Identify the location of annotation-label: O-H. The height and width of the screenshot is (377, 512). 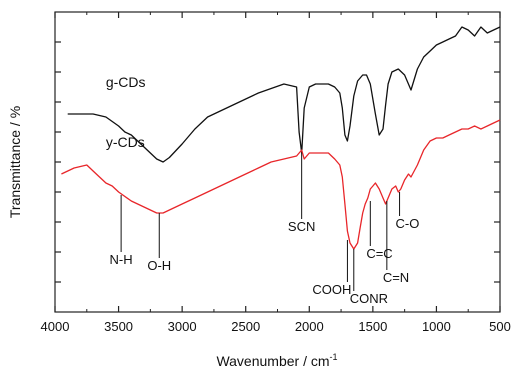
(159, 265).